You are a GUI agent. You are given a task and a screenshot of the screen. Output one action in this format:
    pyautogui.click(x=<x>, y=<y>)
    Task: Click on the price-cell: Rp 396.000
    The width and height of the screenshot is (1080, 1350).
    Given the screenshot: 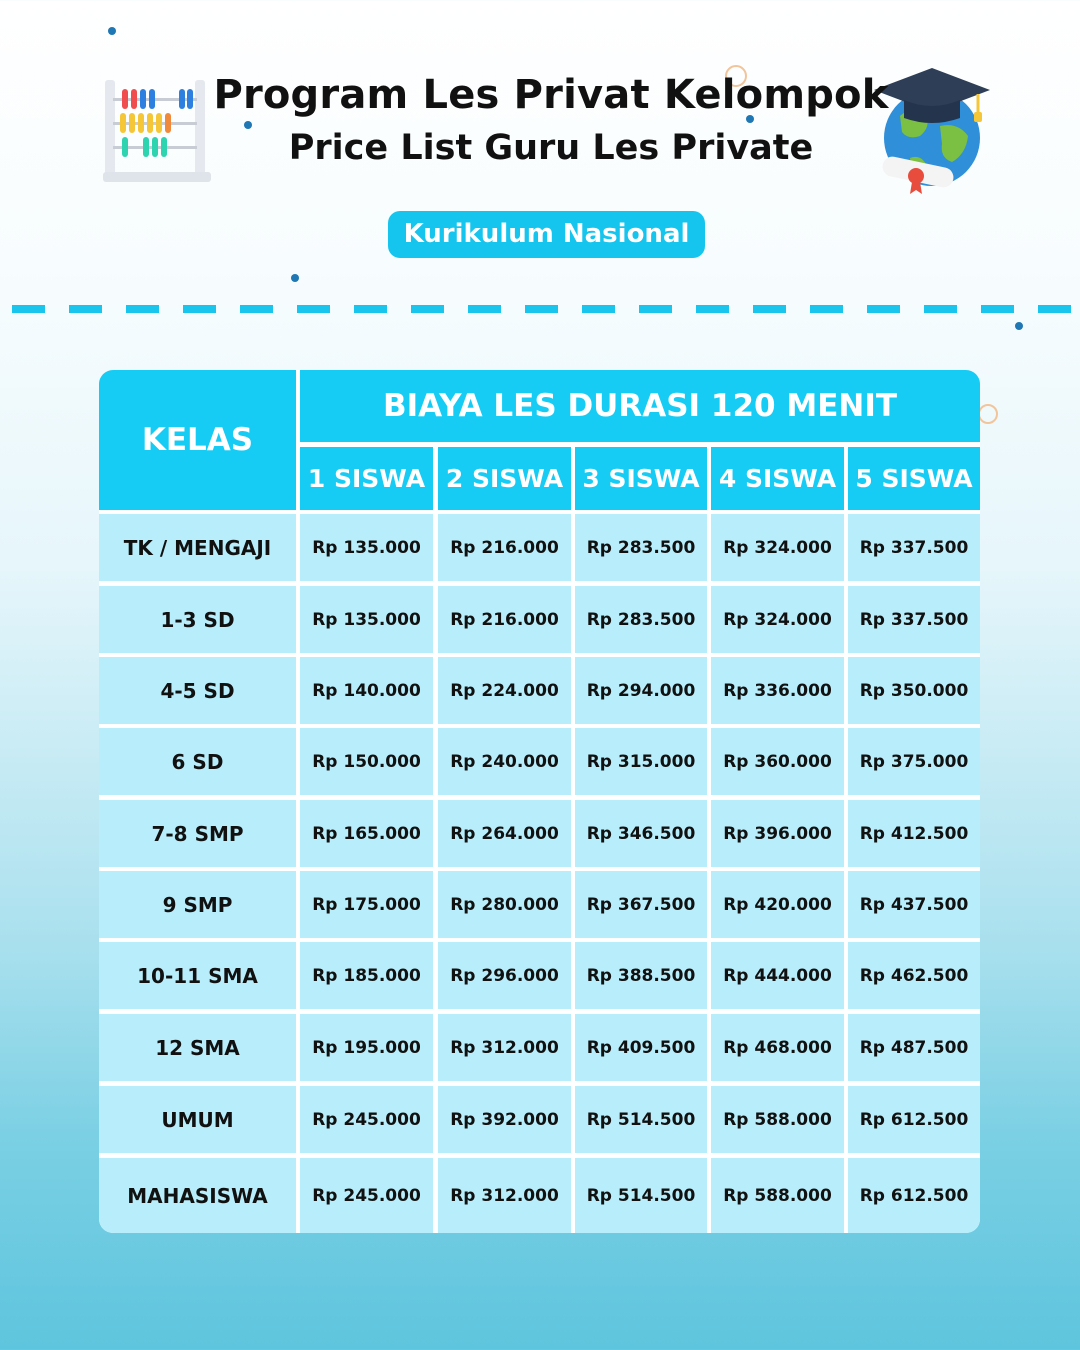 What is the action you would take?
    pyautogui.click(x=777, y=833)
    